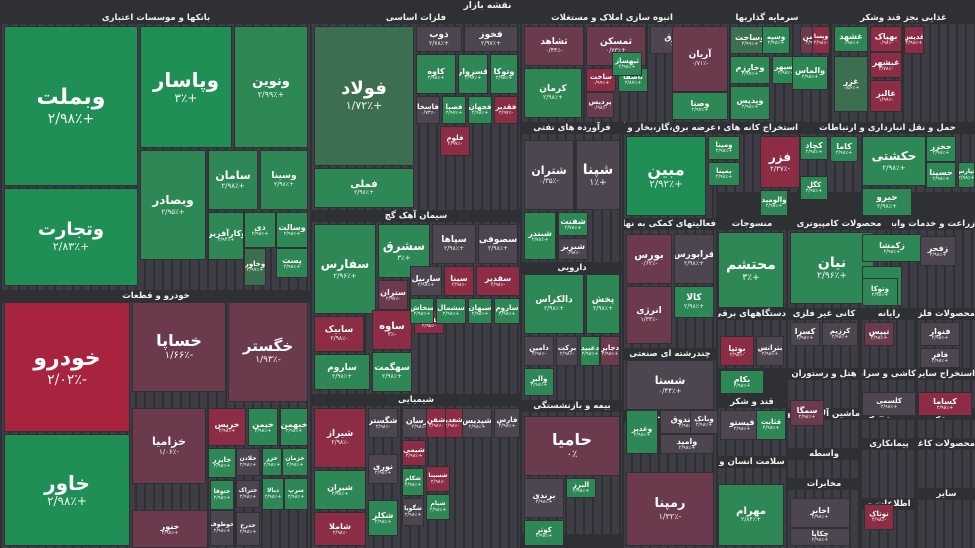 The image size is (975, 548). I want to click on stock-tile-bahpak: بهپاک -۰/۹۸٪, so click(886, 39).